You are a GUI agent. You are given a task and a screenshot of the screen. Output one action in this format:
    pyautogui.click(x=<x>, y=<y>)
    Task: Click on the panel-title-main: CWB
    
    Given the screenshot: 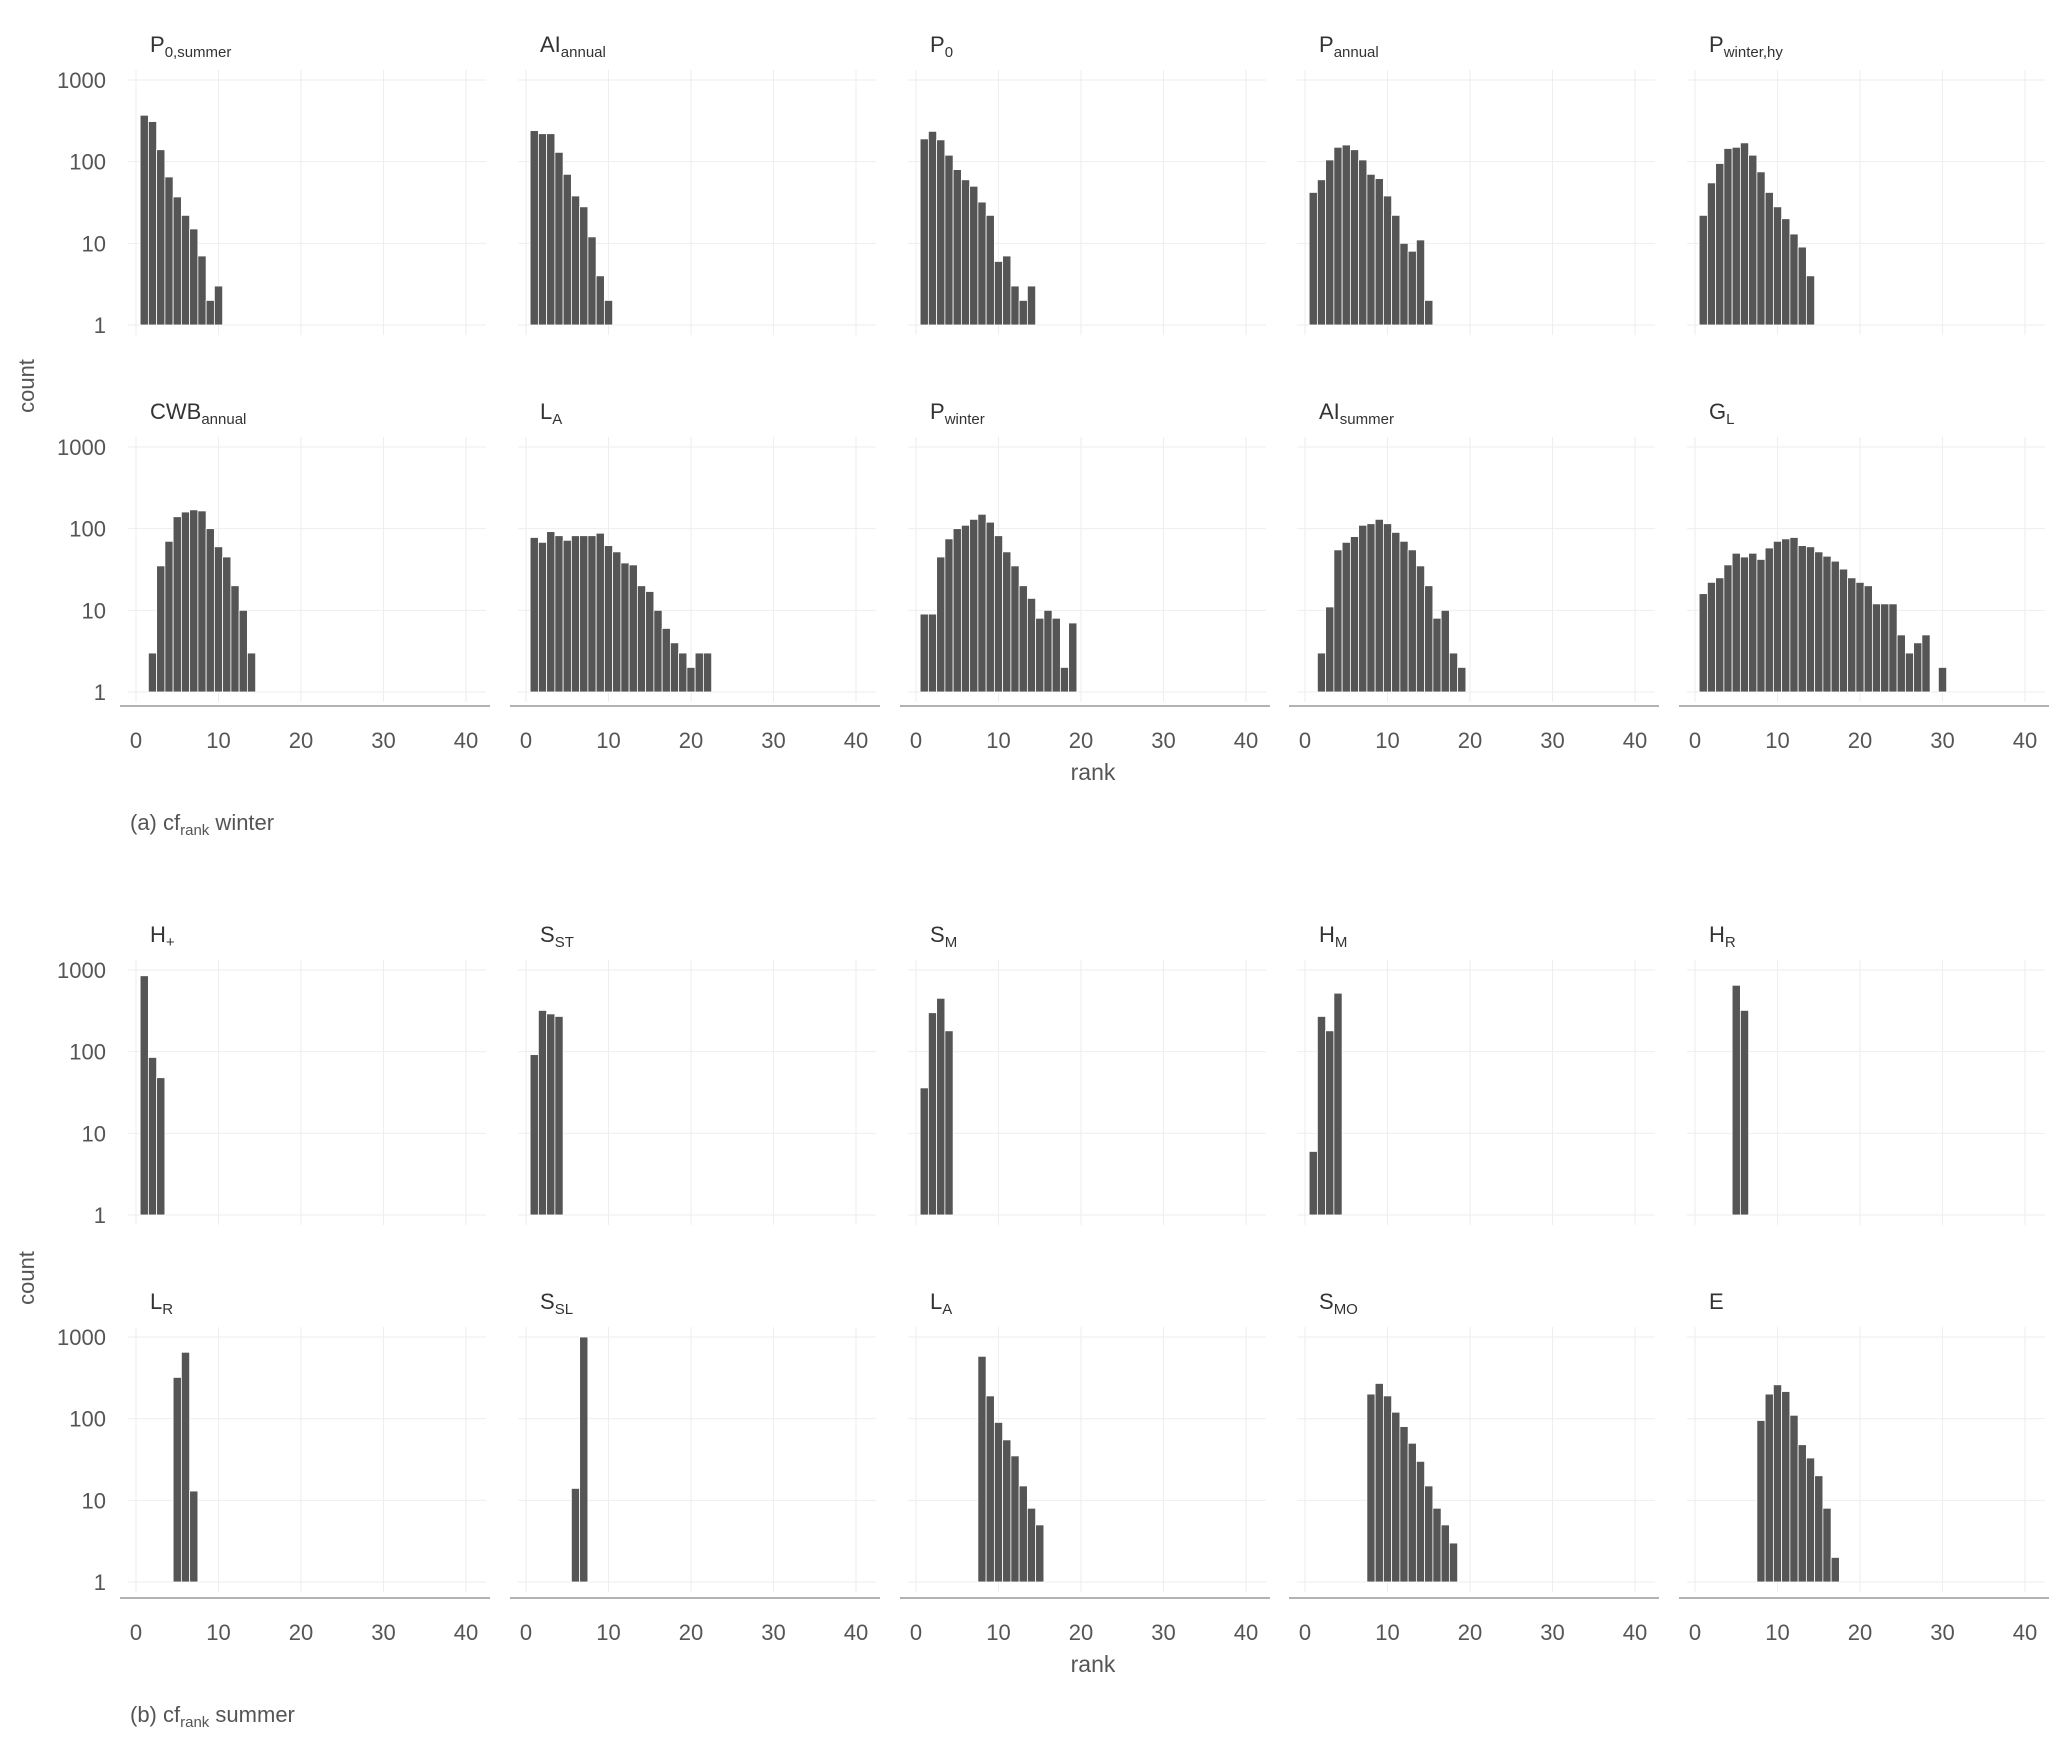 What is the action you would take?
    pyautogui.click(x=175, y=411)
    